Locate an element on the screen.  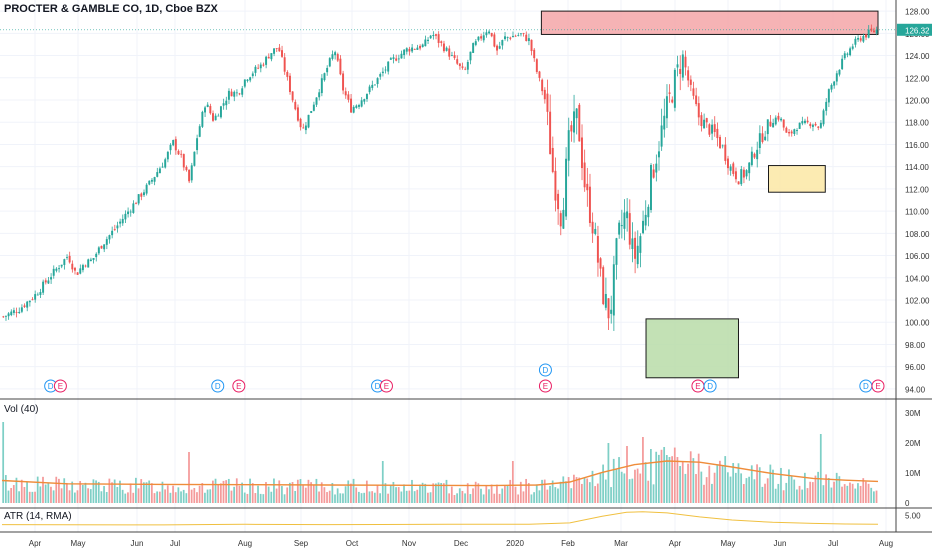
dividend-marker is located at coordinates (710, 386).